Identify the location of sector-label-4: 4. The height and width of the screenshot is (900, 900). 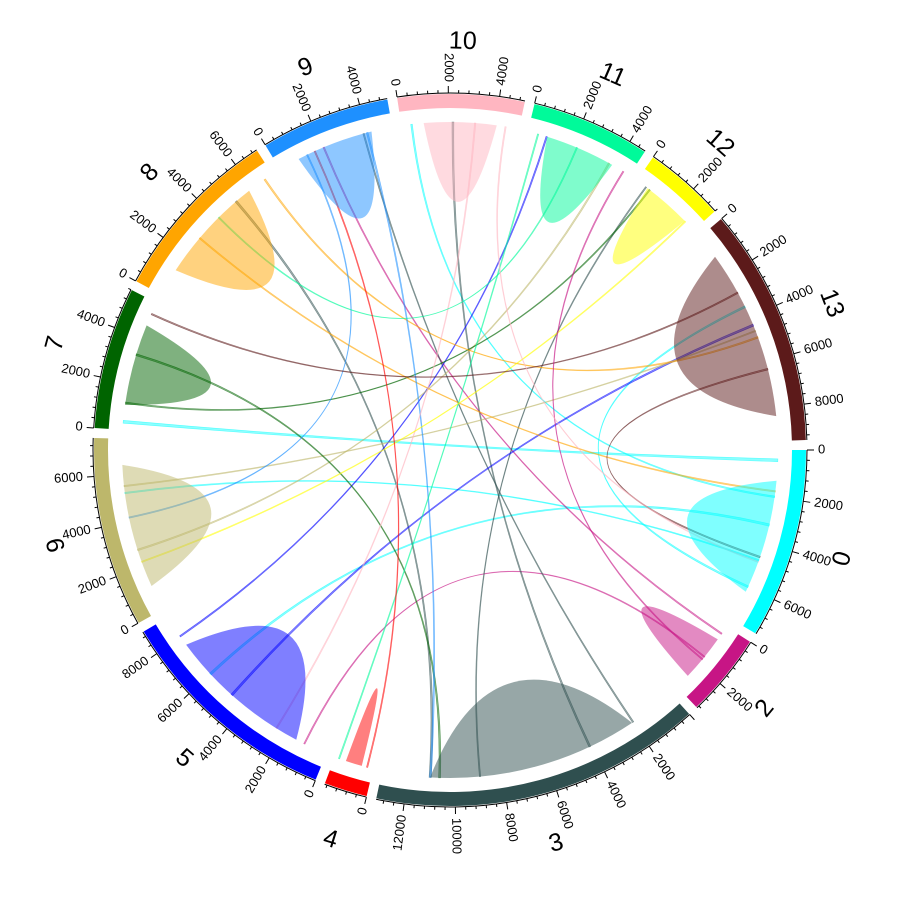
(331, 838).